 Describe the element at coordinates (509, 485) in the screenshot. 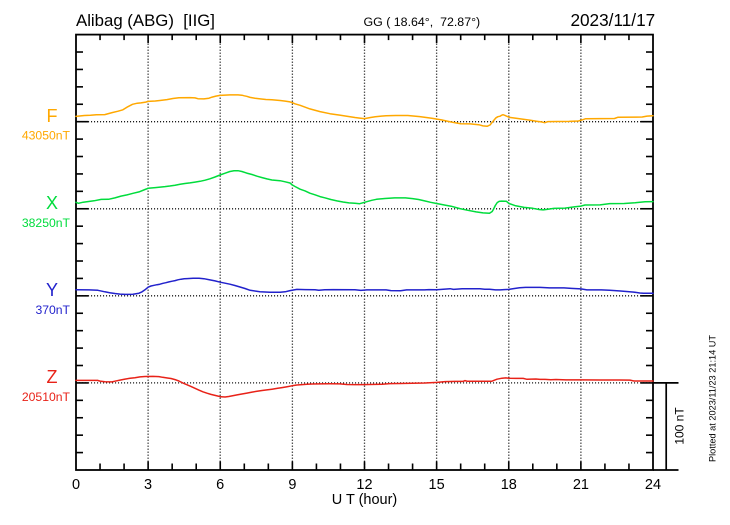

I see `svg-text: 18` at that location.